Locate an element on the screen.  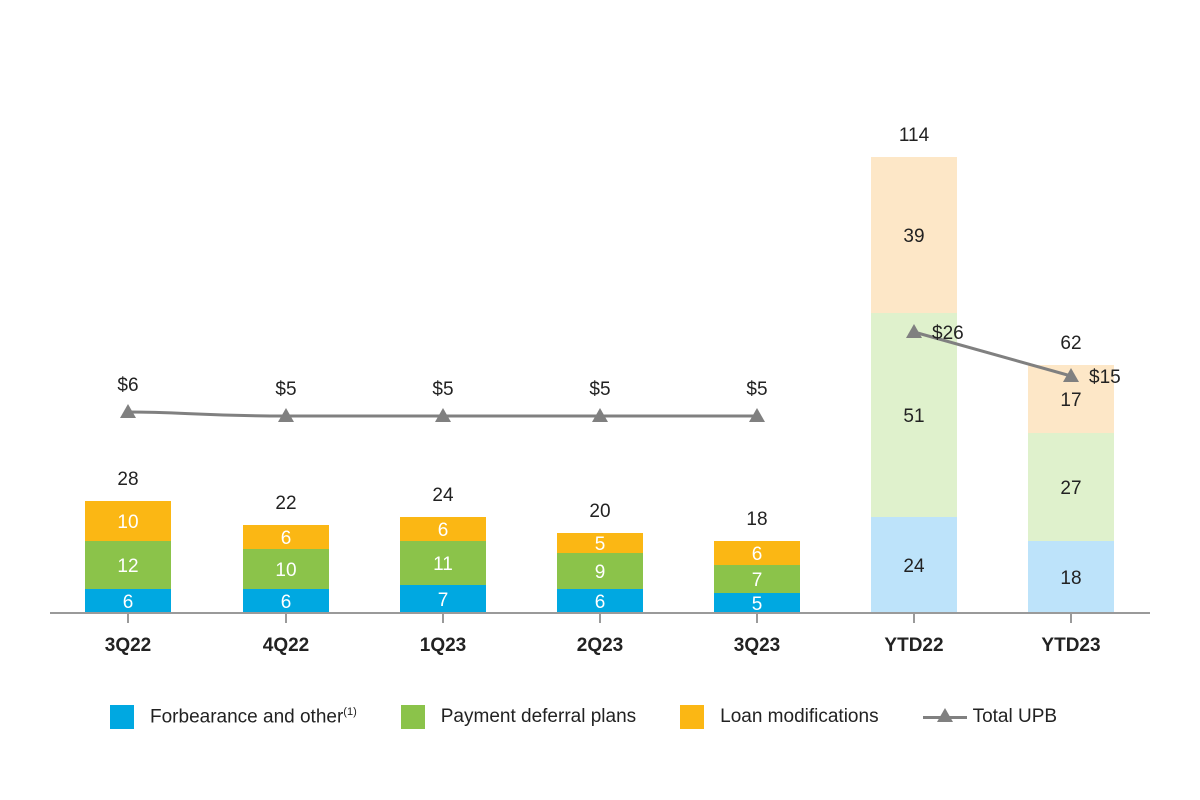
bar-loan-modifications-ytd22 is located at coordinates (914, 235).